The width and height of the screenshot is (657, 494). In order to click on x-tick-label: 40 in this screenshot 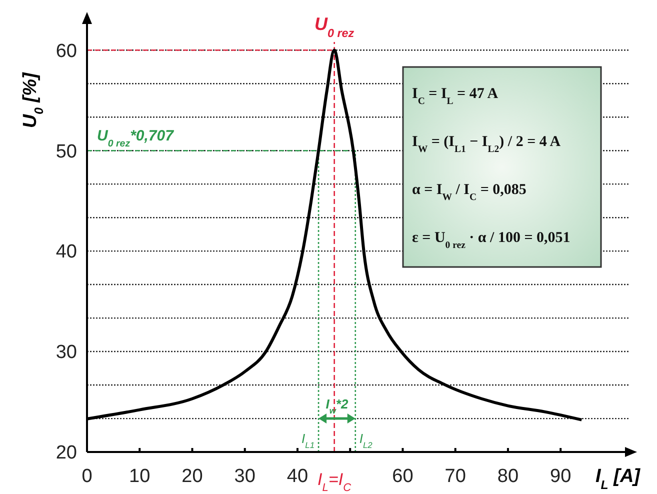, I will do `click(297, 476)`.